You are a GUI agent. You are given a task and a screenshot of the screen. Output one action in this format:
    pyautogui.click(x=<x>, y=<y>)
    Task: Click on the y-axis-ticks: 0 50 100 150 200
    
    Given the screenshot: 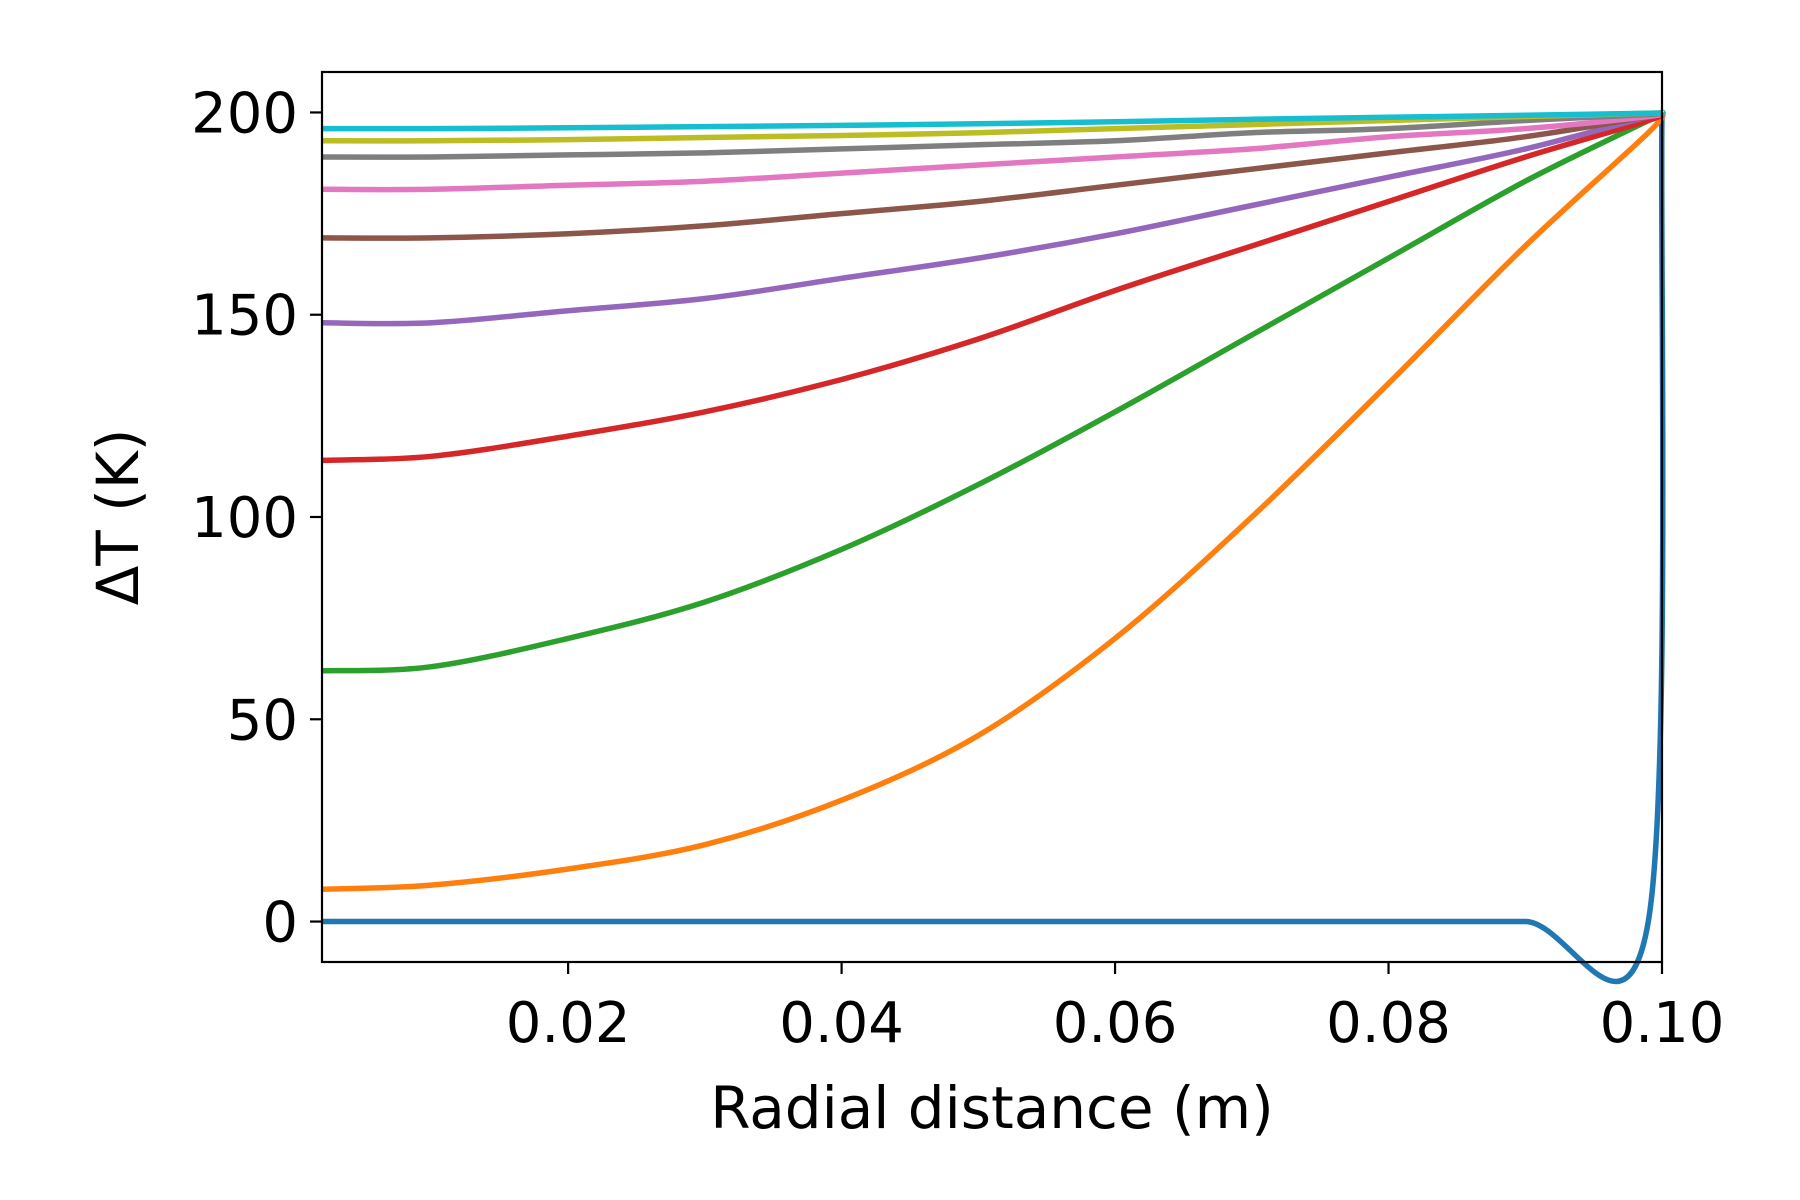 What is the action you would take?
    pyautogui.click(x=256, y=518)
    